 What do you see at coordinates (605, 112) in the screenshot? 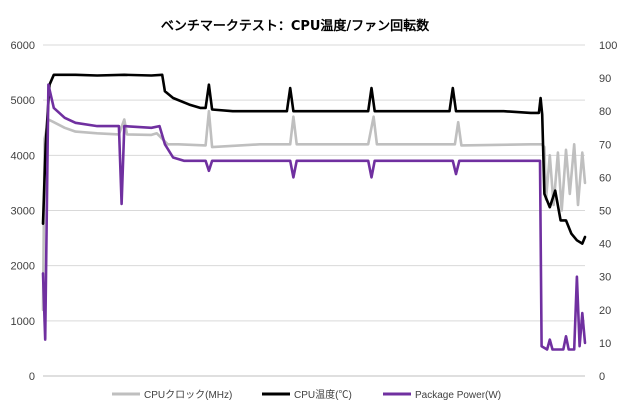
I see `right-tick-label: 80` at bounding box center [605, 112].